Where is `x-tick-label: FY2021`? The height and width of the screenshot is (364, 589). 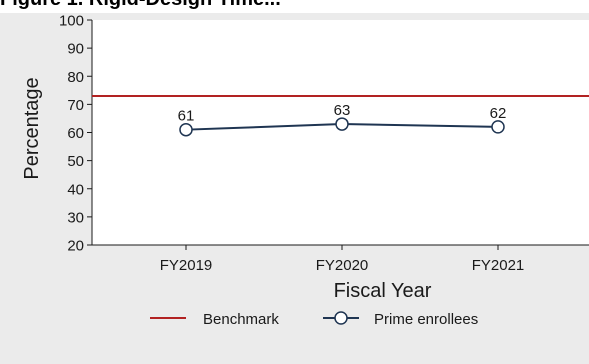 x-tick-label: FY2021 is located at coordinates (498, 265).